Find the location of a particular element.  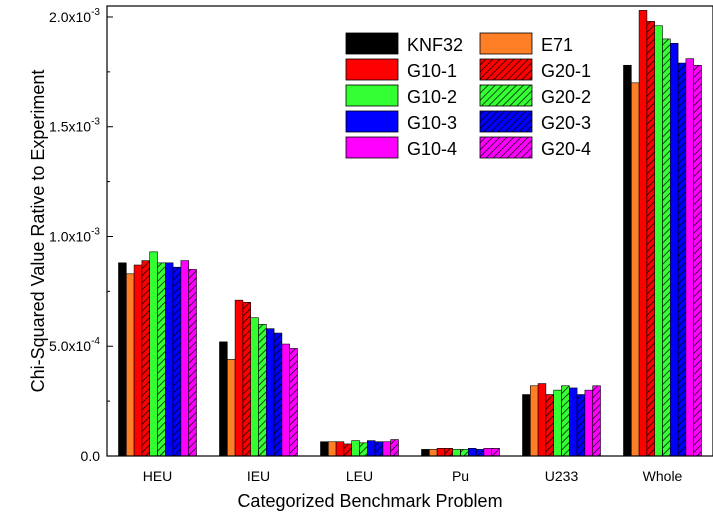

bar-e71-heu is located at coordinates (130, 365).